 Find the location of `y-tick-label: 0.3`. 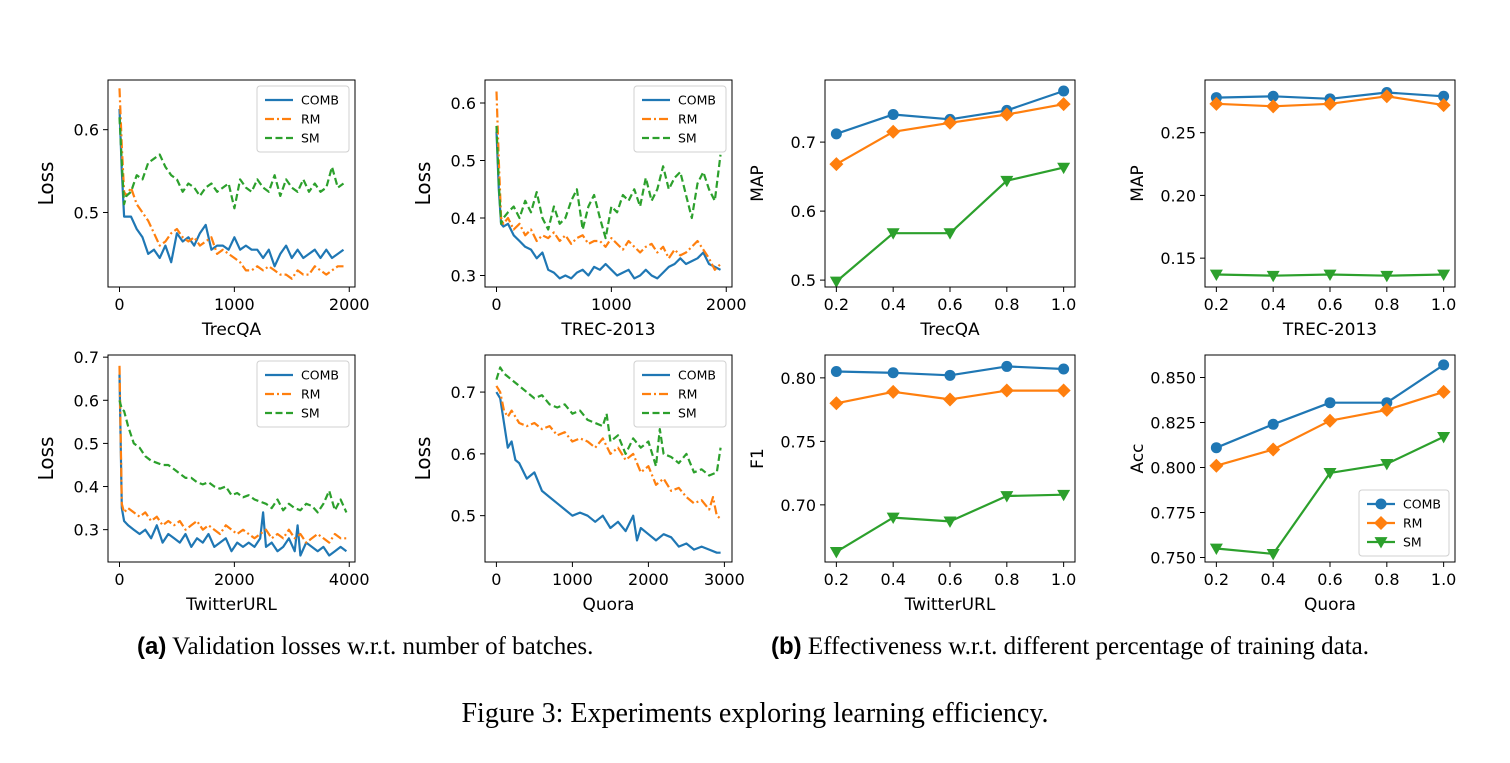

y-tick-label: 0.3 is located at coordinates (86, 530).